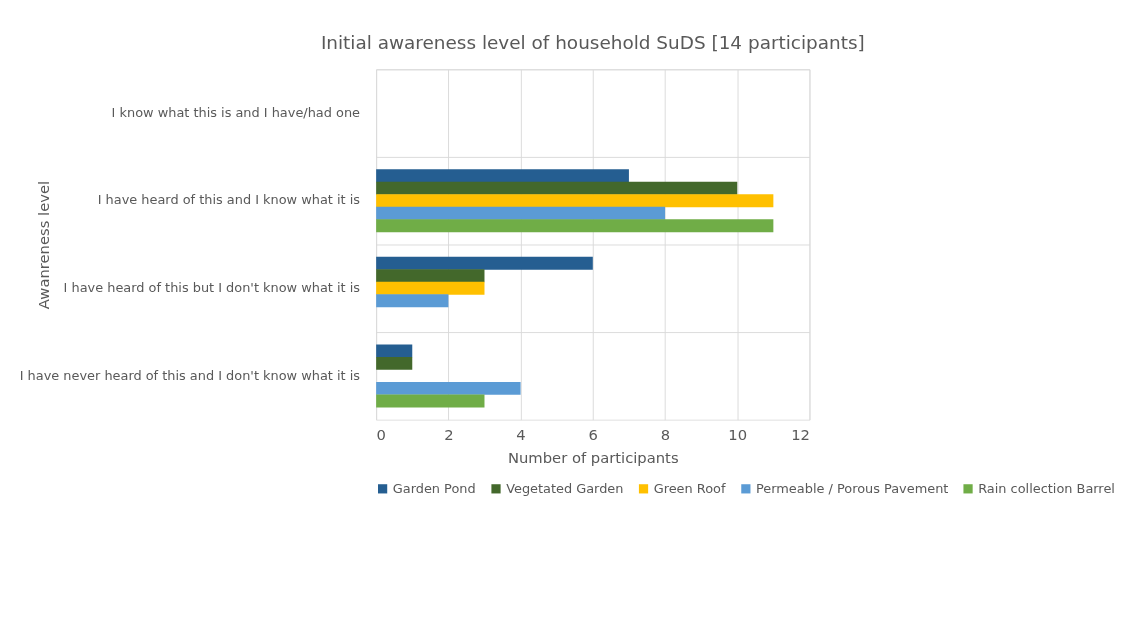 Image resolution: width=1134 pixels, height=636 pixels. I want to click on x-tick-label: 10, so click(738, 434).